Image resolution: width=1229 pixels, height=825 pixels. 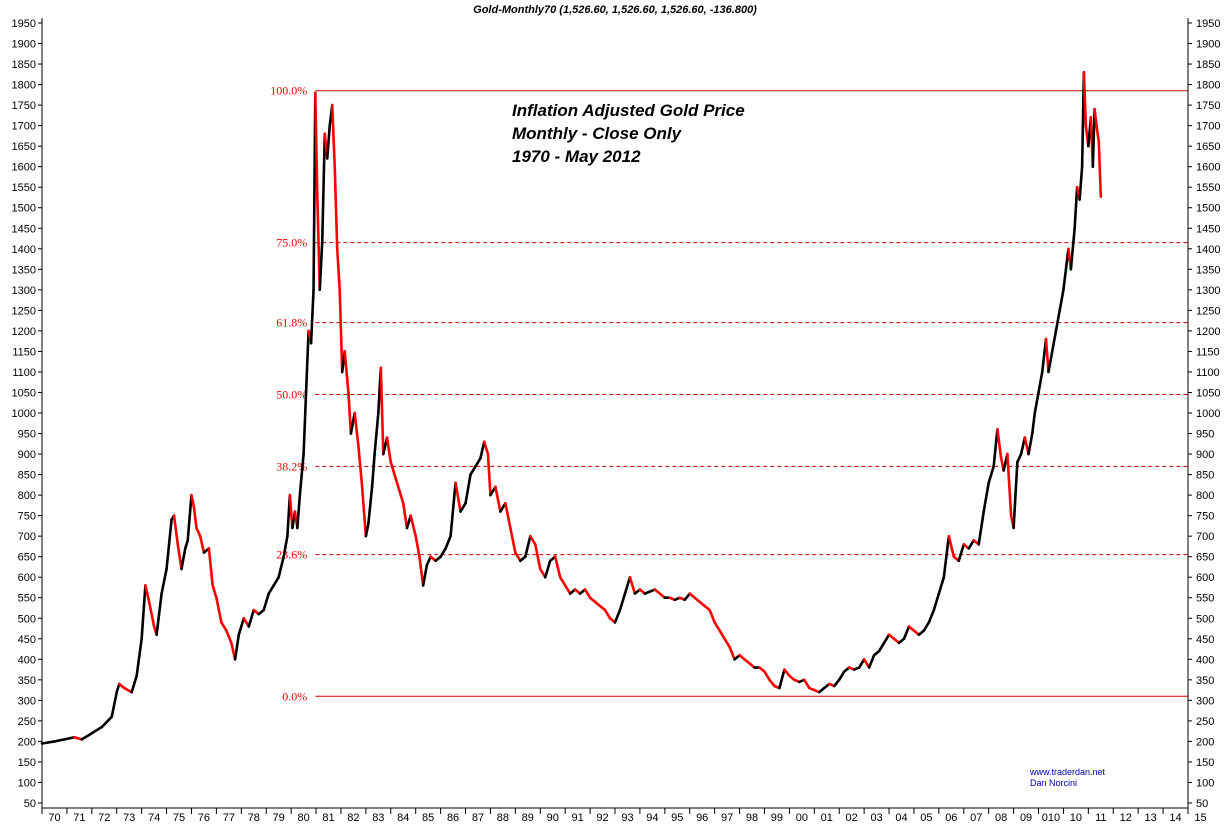 What do you see at coordinates (24, 24) in the screenshot?
I see `y-tick-label: 1950` at bounding box center [24, 24].